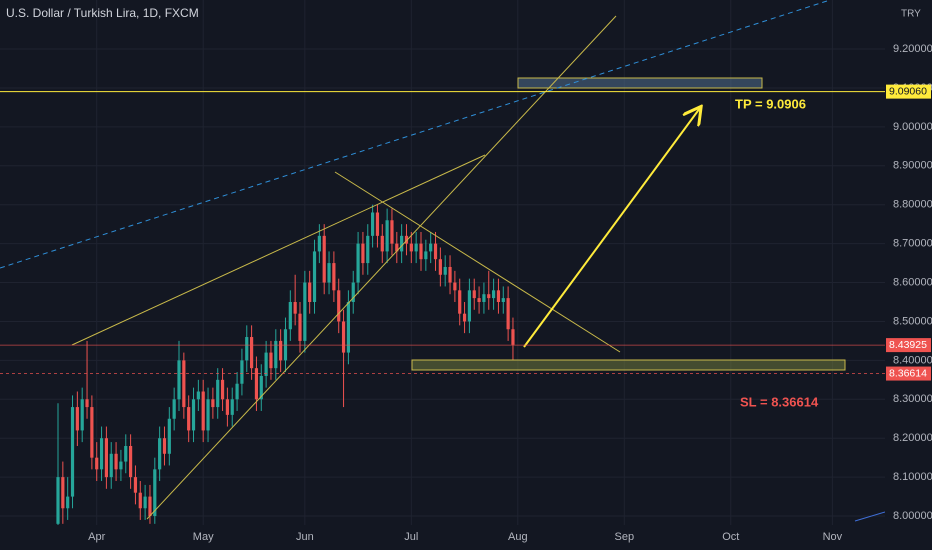 The image size is (932, 550). Describe the element at coordinates (908, 91) in the screenshot. I see `price-label: 9.09060` at that location.